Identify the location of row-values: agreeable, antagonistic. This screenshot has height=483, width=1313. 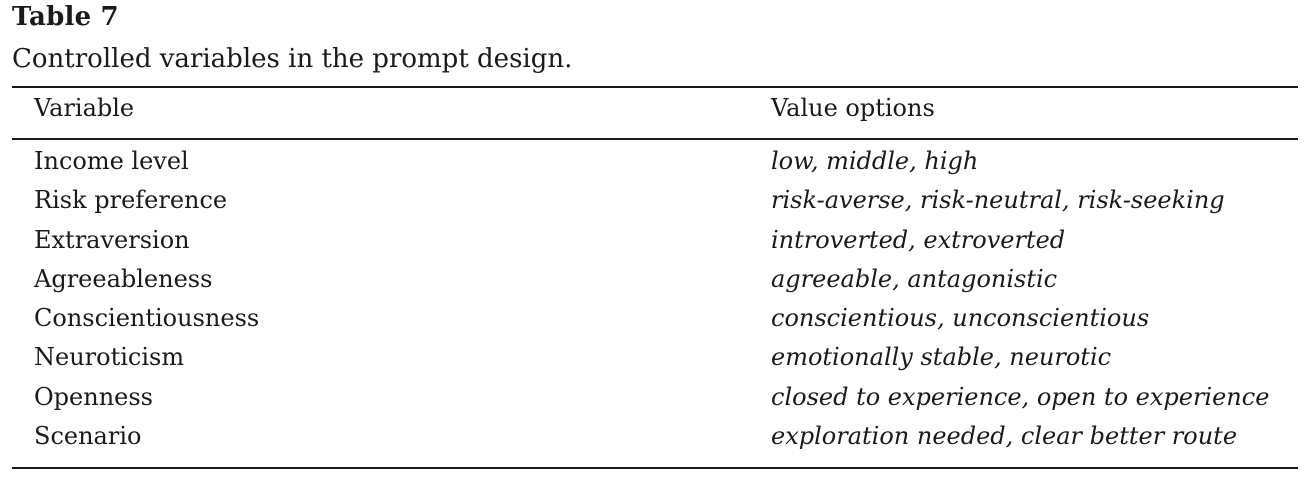
(914, 278).